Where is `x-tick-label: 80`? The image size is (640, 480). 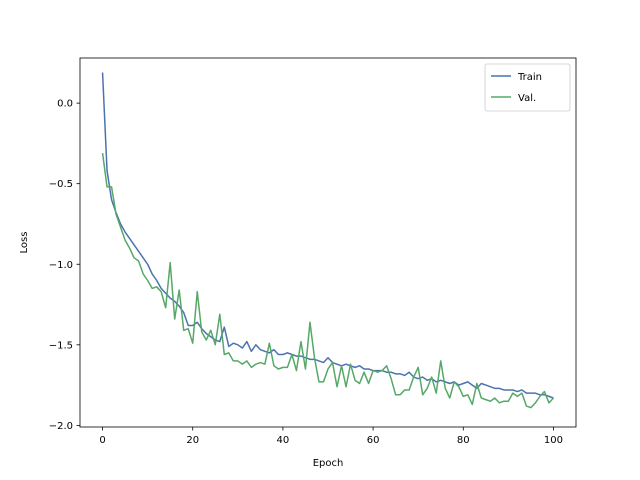 x-tick-label: 80 is located at coordinates (463, 440).